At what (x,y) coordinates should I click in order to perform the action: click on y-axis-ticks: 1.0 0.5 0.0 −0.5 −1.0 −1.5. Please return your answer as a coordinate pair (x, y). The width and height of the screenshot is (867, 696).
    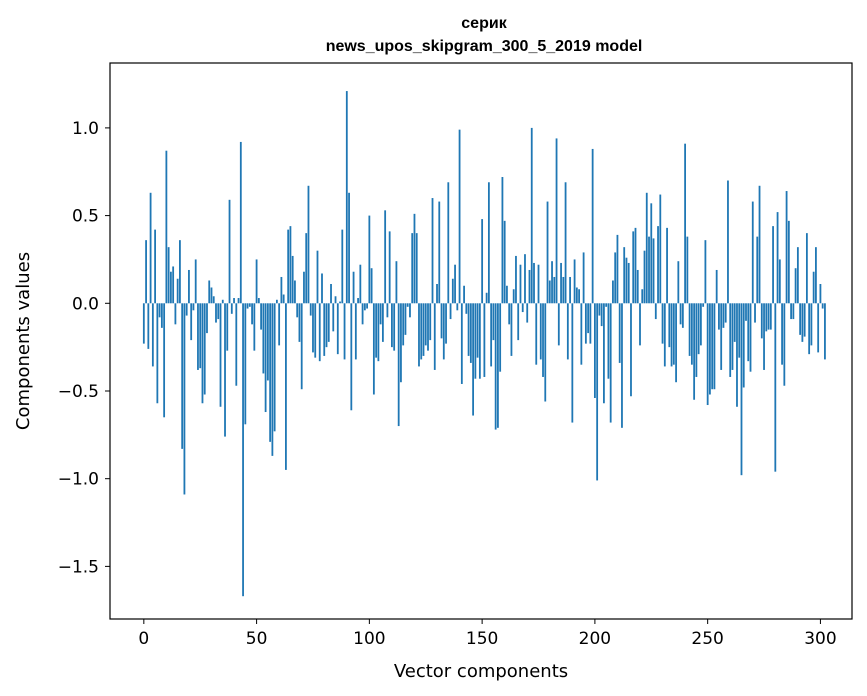
    Looking at the image, I should click on (84, 348).